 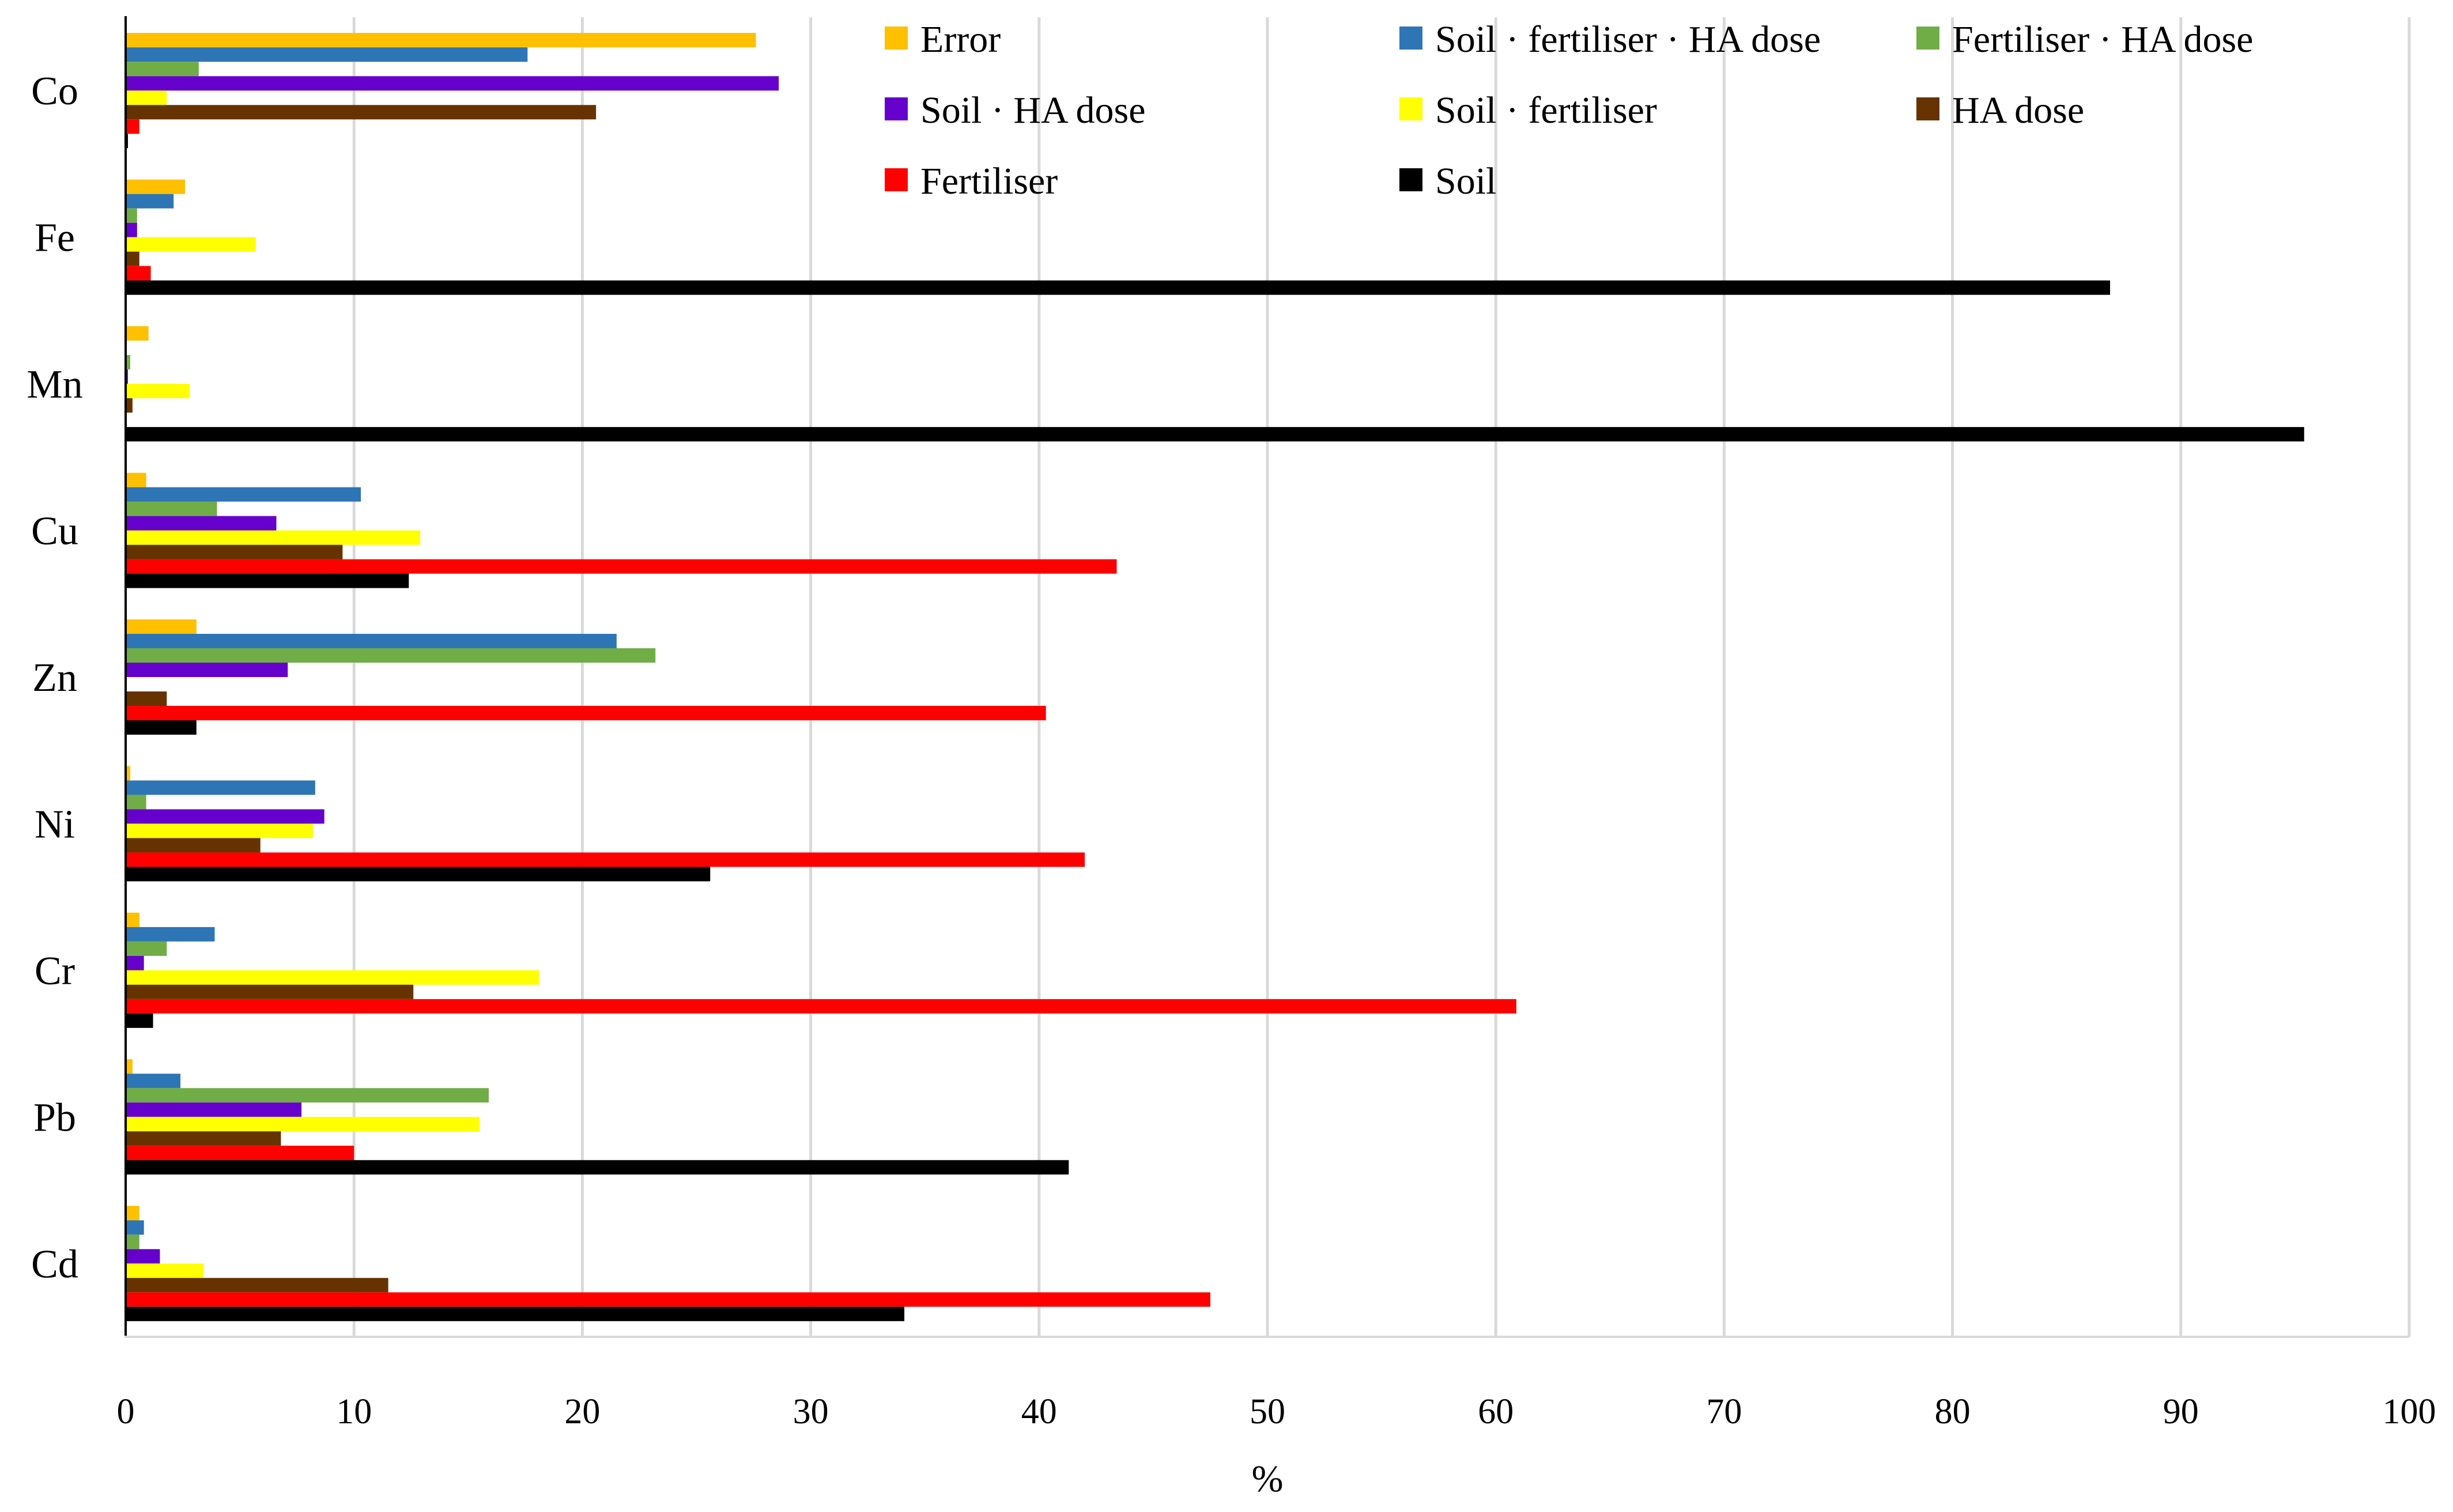 I want to click on bar-ni-ha-dose, so click(x=193, y=845).